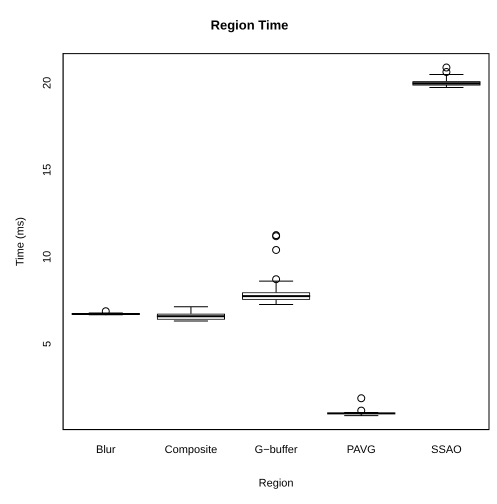 The image size is (497, 504). Describe the element at coordinates (191, 450) in the screenshot. I see `x-tick-label: Composite` at that location.